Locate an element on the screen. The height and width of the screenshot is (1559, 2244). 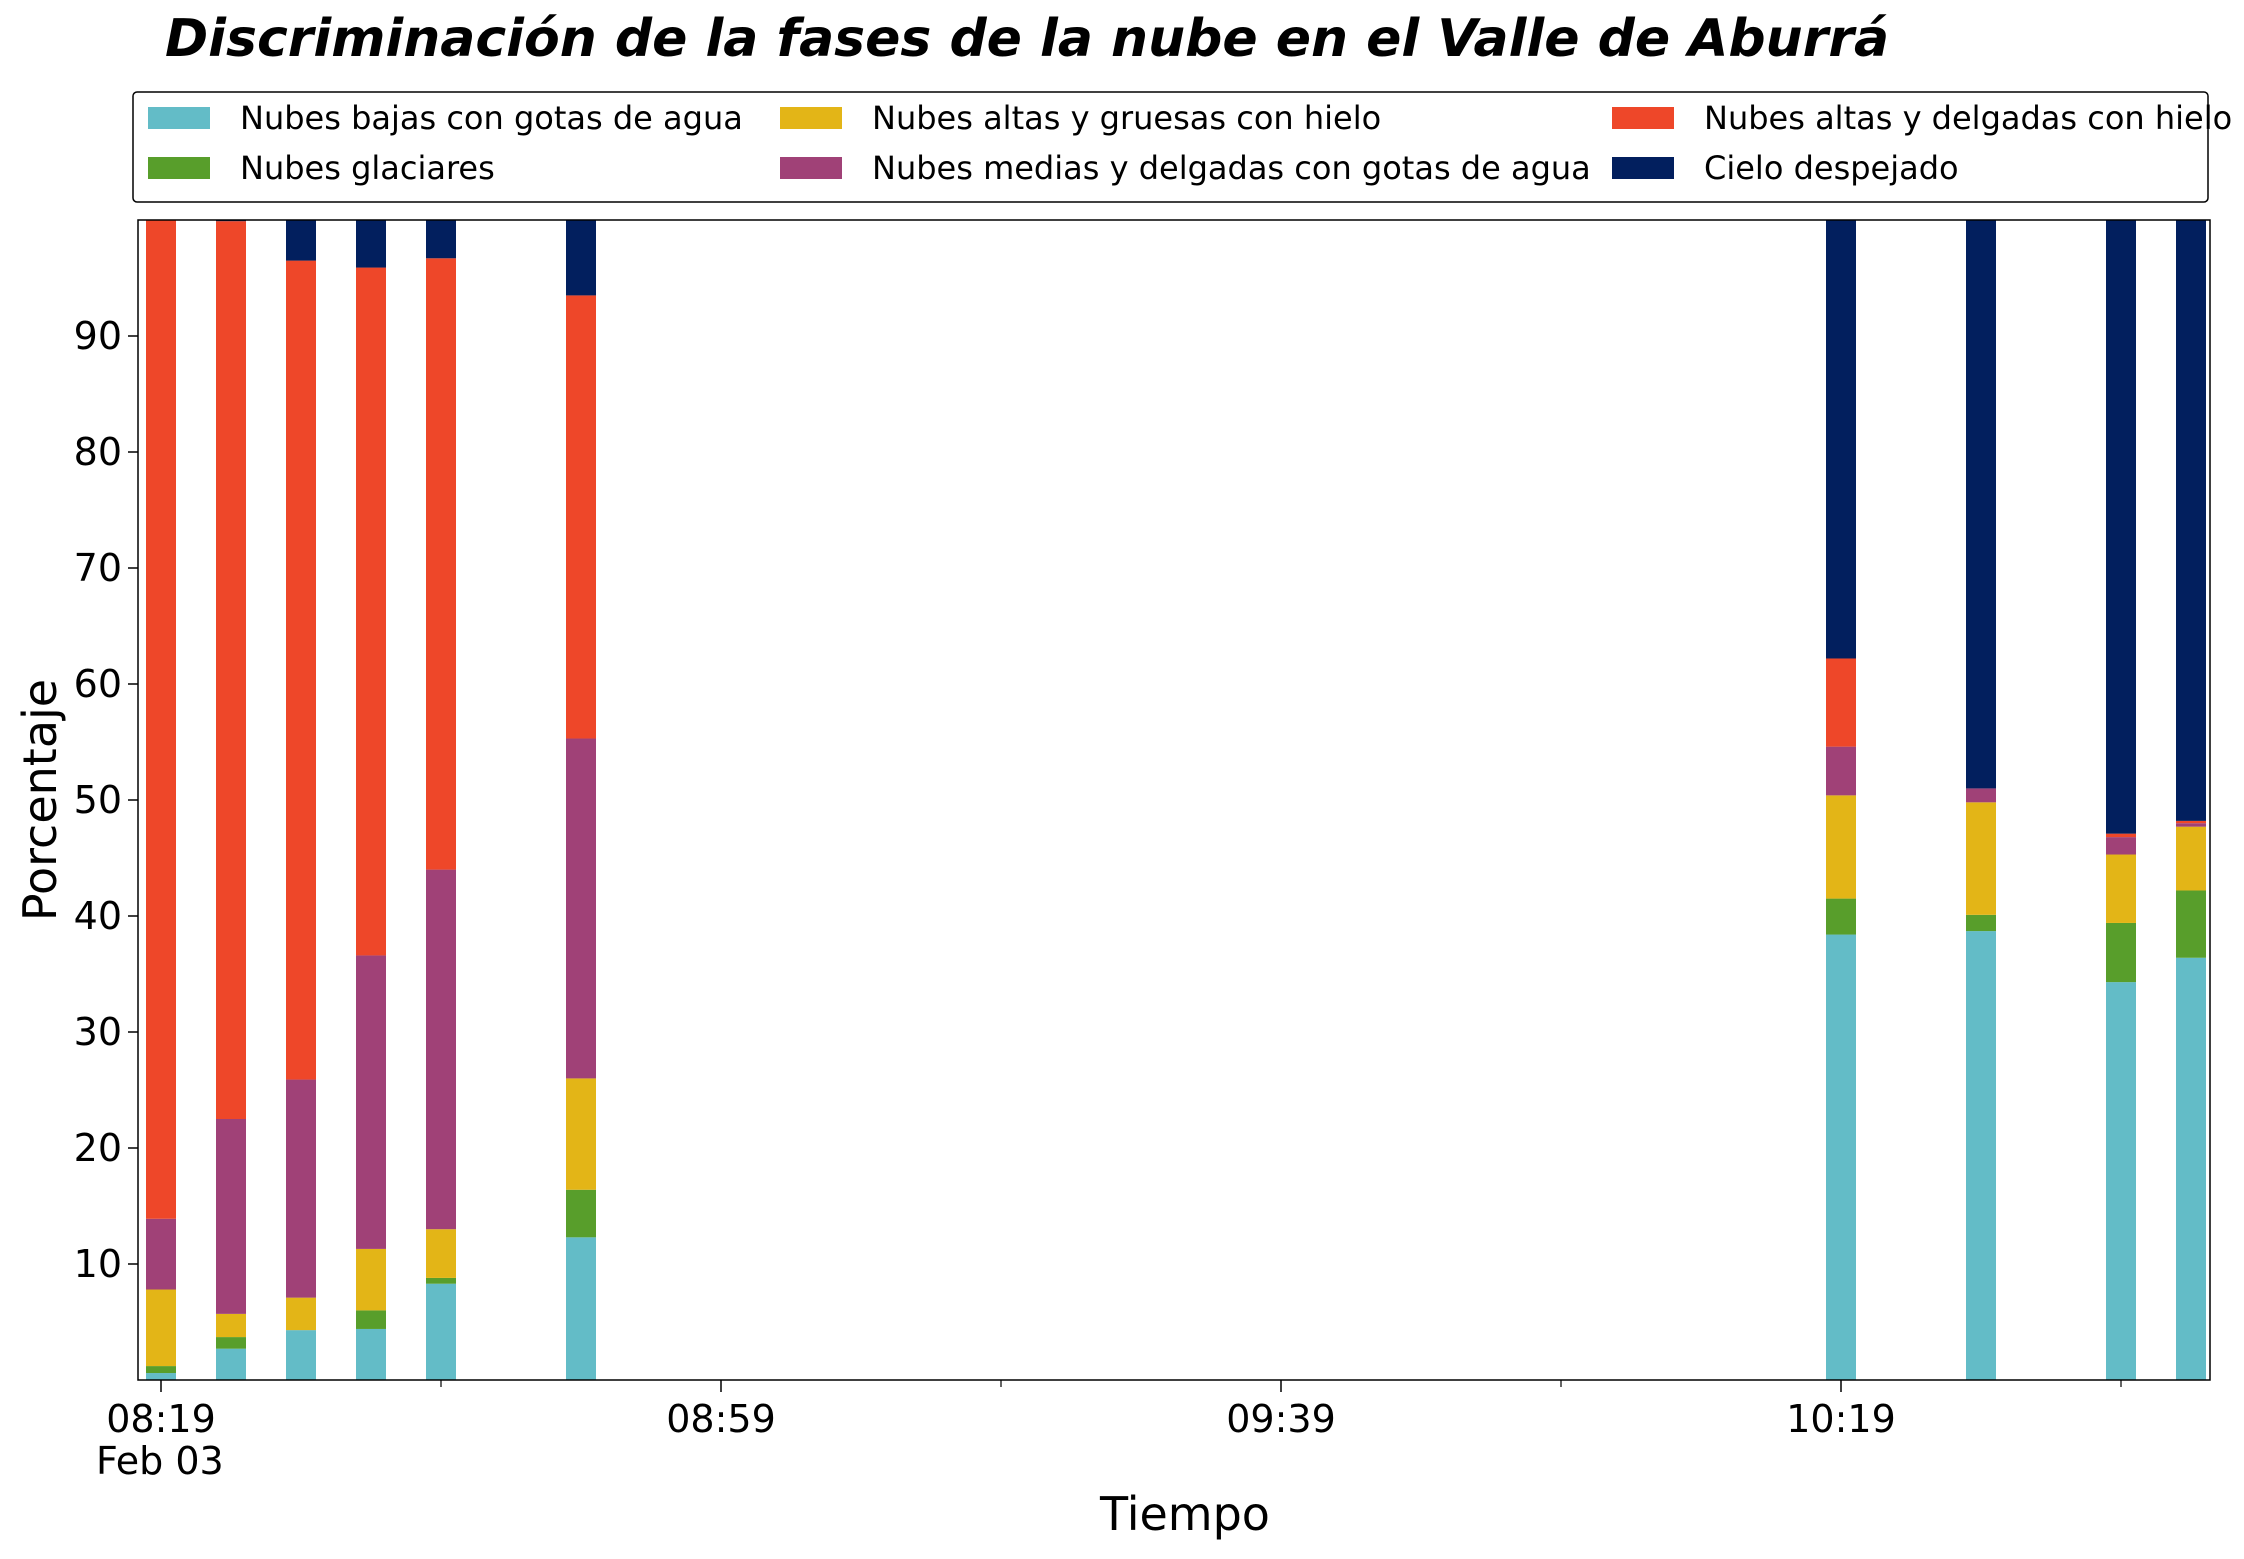
x-tick-label: 08:19 is located at coordinates (161, 1419).